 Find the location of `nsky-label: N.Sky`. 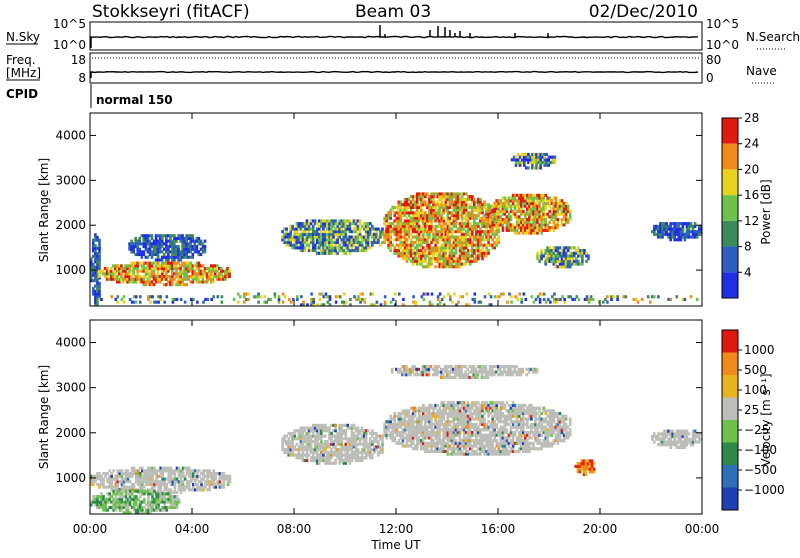

nsky-label: N.Sky is located at coordinates (23, 37).